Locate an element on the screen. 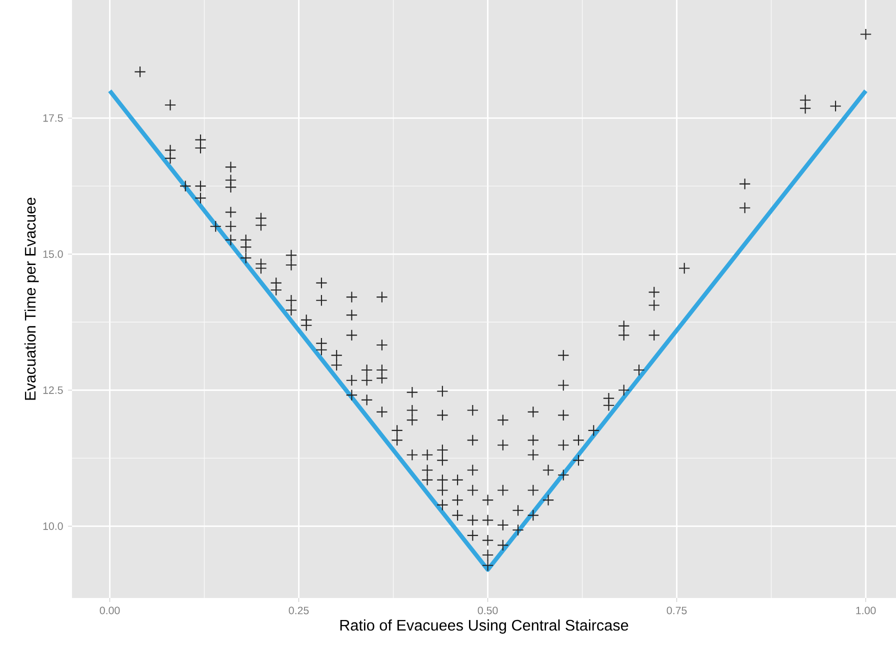 Image resolution: width=896 pixels, height=650 pixels. x-tick-label: 0.25 is located at coordinates (298, 610).